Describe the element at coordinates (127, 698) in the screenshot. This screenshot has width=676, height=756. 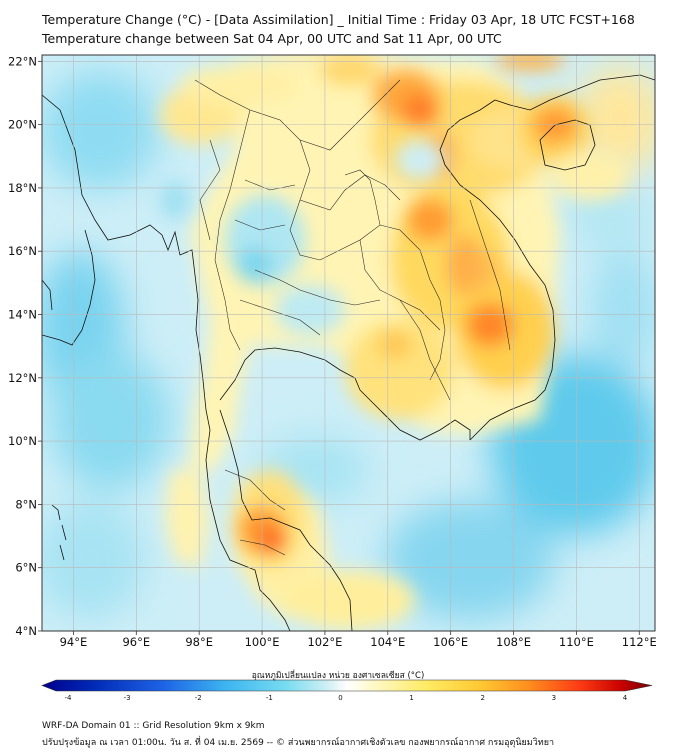
I see `colorbar-tick-label: -3` at that location.